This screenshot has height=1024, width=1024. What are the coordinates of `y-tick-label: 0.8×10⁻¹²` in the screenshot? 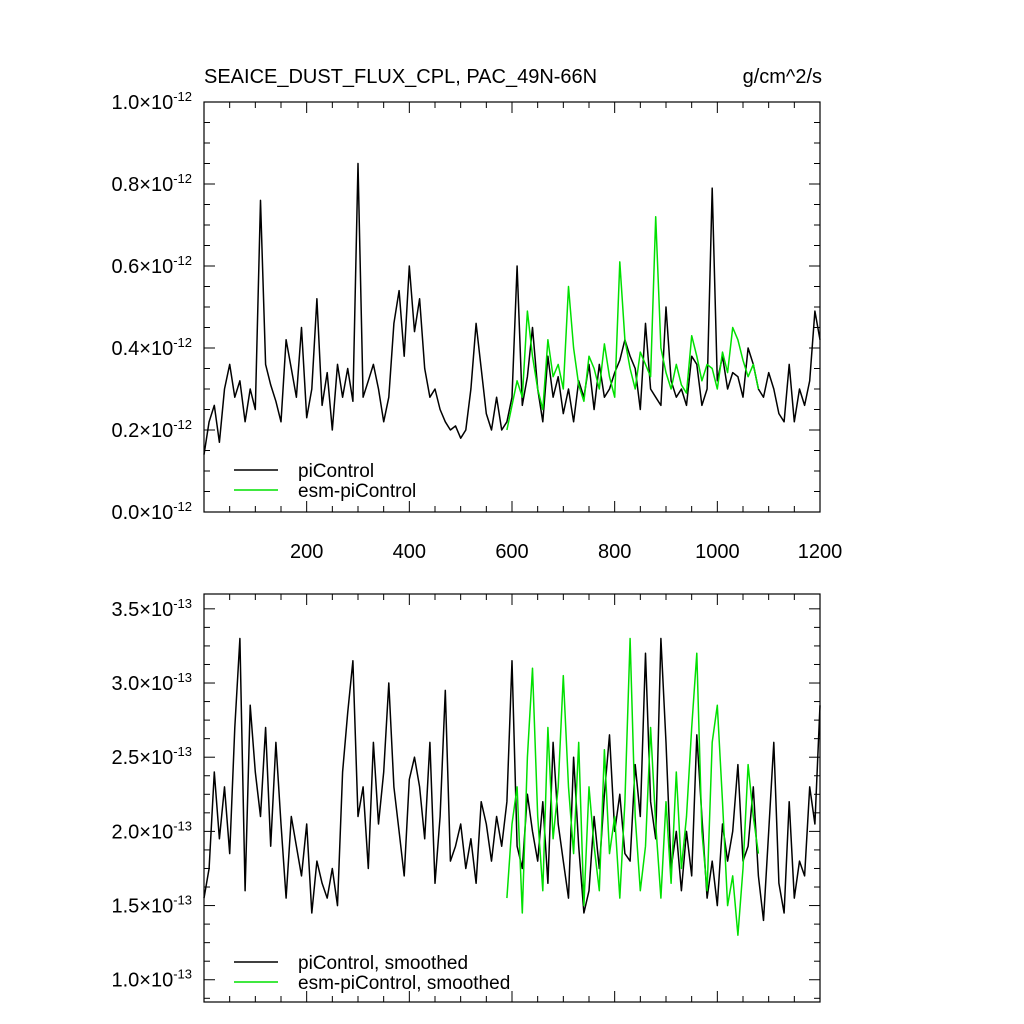 It's located at (151, 183).